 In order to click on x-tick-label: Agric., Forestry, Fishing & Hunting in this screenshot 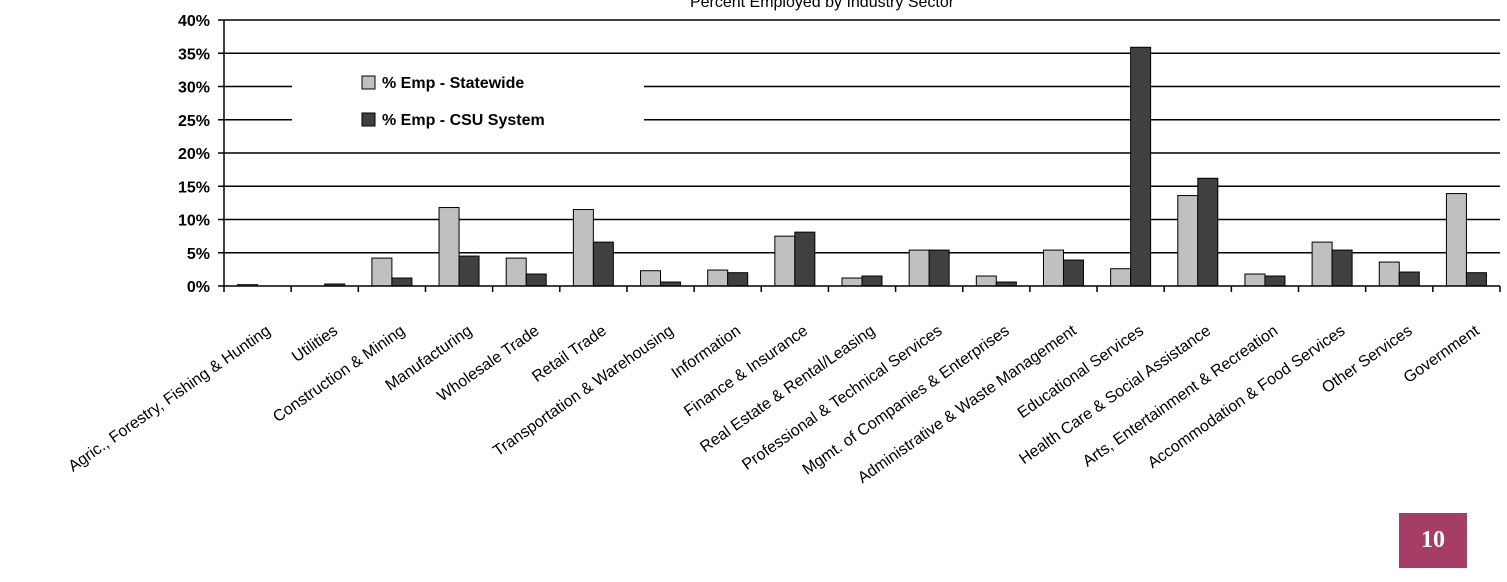, I will do `click(170, 398)`.